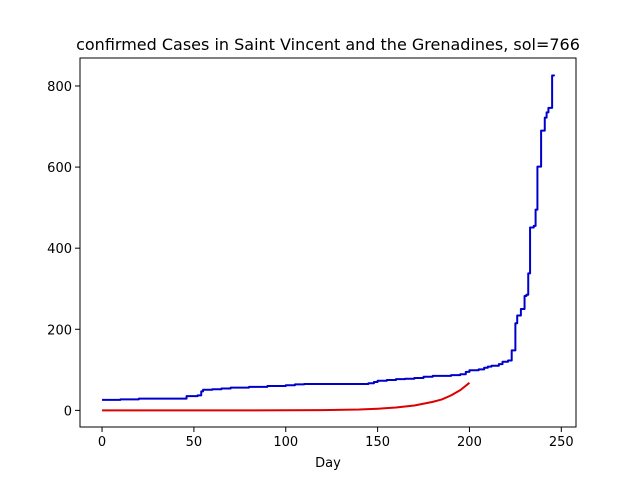  Describe the element at coordinates (328, 463) in the screenshot. I see `x-axis-label: Day` at that location.